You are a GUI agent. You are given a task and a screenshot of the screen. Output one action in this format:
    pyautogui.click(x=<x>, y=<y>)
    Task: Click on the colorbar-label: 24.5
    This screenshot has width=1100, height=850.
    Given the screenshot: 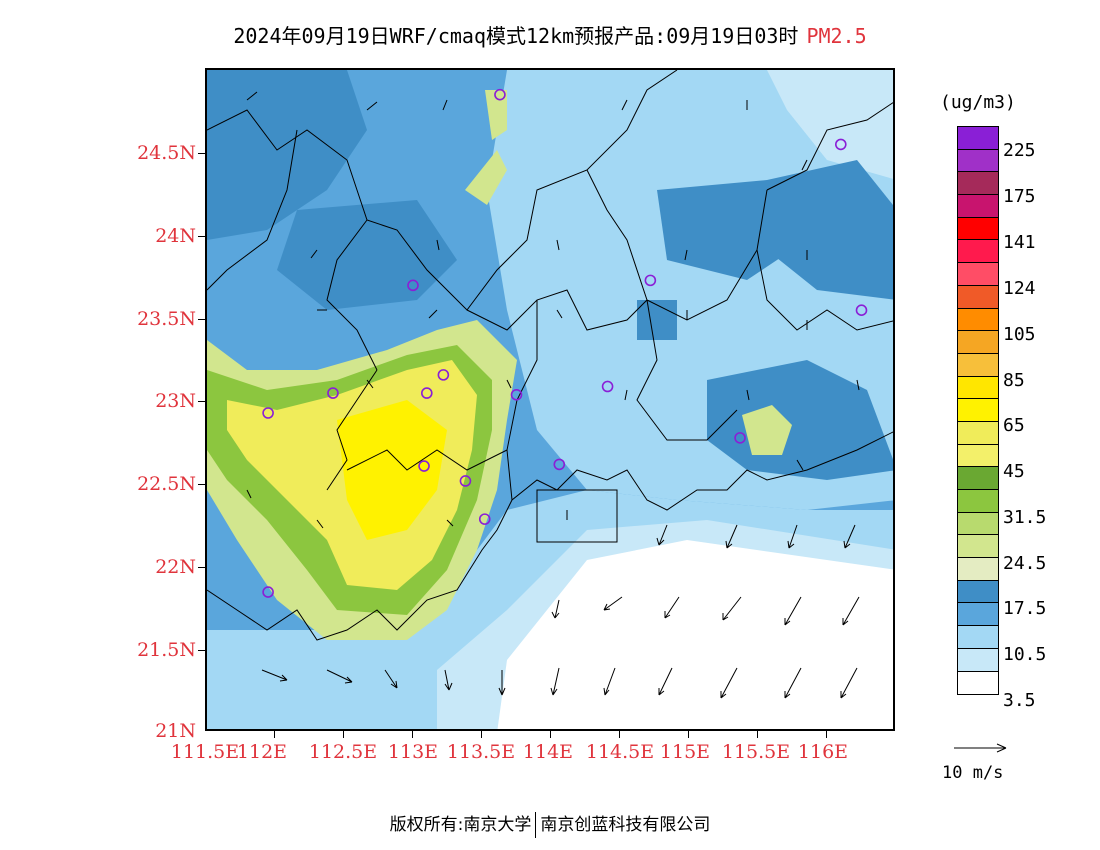 What is the action you would take?
    pyautogui.click(x=1025, y=563)
    